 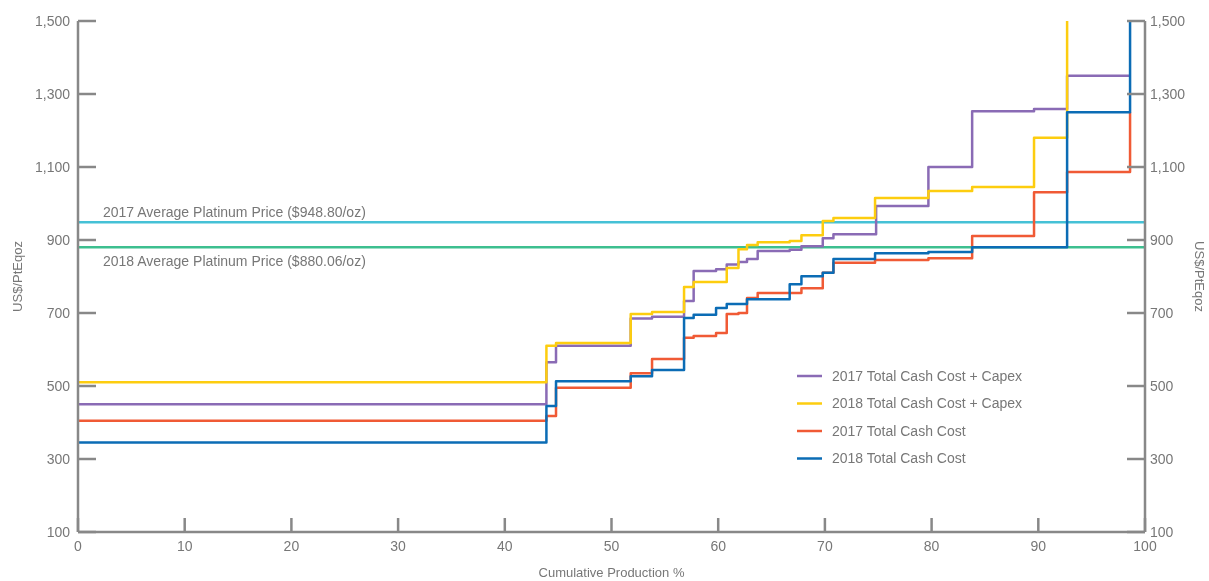 What do you see at coordinates (398, 546) in the screenshot?
I see `x-tick-label: 30` at bounding box center [398, 546].